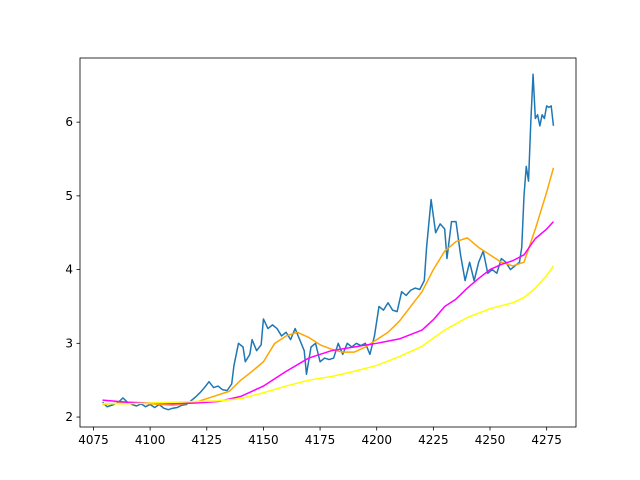 This screenshot has height=480, width=640. What do you see at coordinates (69, 417) in the screenshot?
I see `y-tick-label: 2` at bounding box center [69, 417].